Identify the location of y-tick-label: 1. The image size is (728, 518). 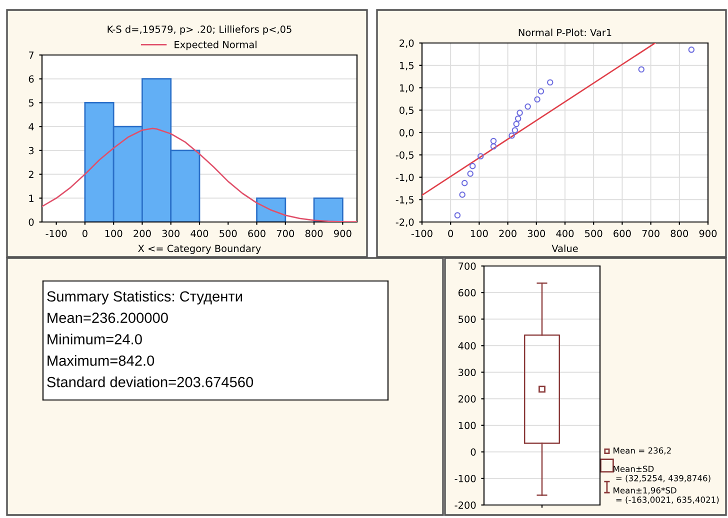
(31, 198).